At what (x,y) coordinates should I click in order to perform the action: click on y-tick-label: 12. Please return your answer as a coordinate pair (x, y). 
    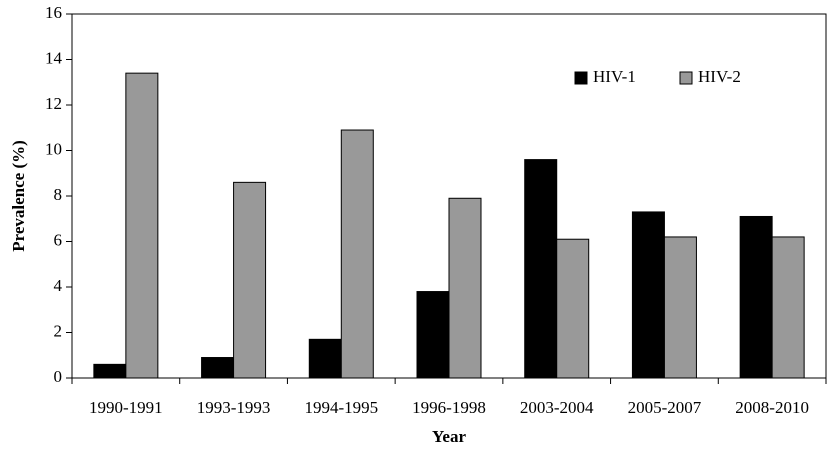
    Looking at the image, I should click on (53, 103).